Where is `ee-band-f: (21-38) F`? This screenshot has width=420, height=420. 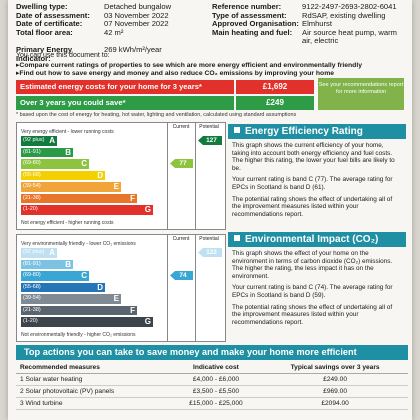 ee-band-f: (21-38) F is located at coordinates (79, 198).